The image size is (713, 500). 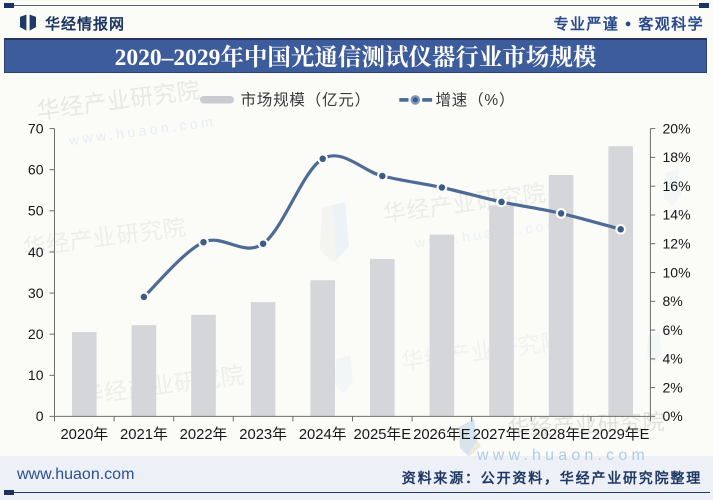 What do you see at coordinates (677, 186) in the screenshot?
I see `svg-text: 16%` at bounding box center [677, 186].